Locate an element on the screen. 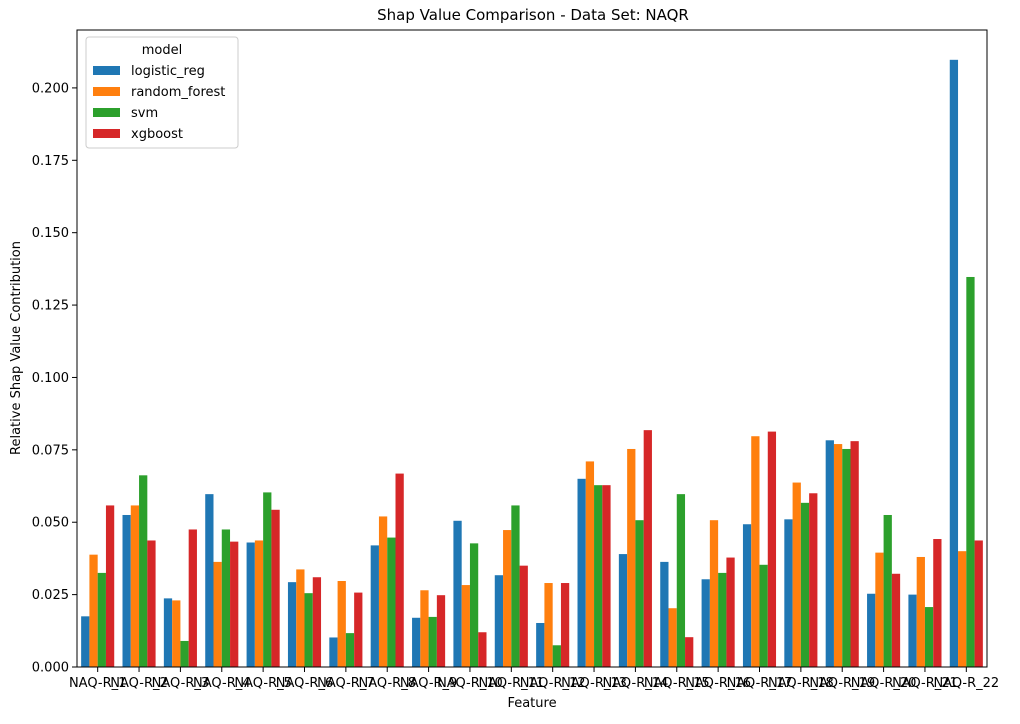 The image size is (1020, 724). y-tick-label: 0.050 is located at coordinates (50, 523).